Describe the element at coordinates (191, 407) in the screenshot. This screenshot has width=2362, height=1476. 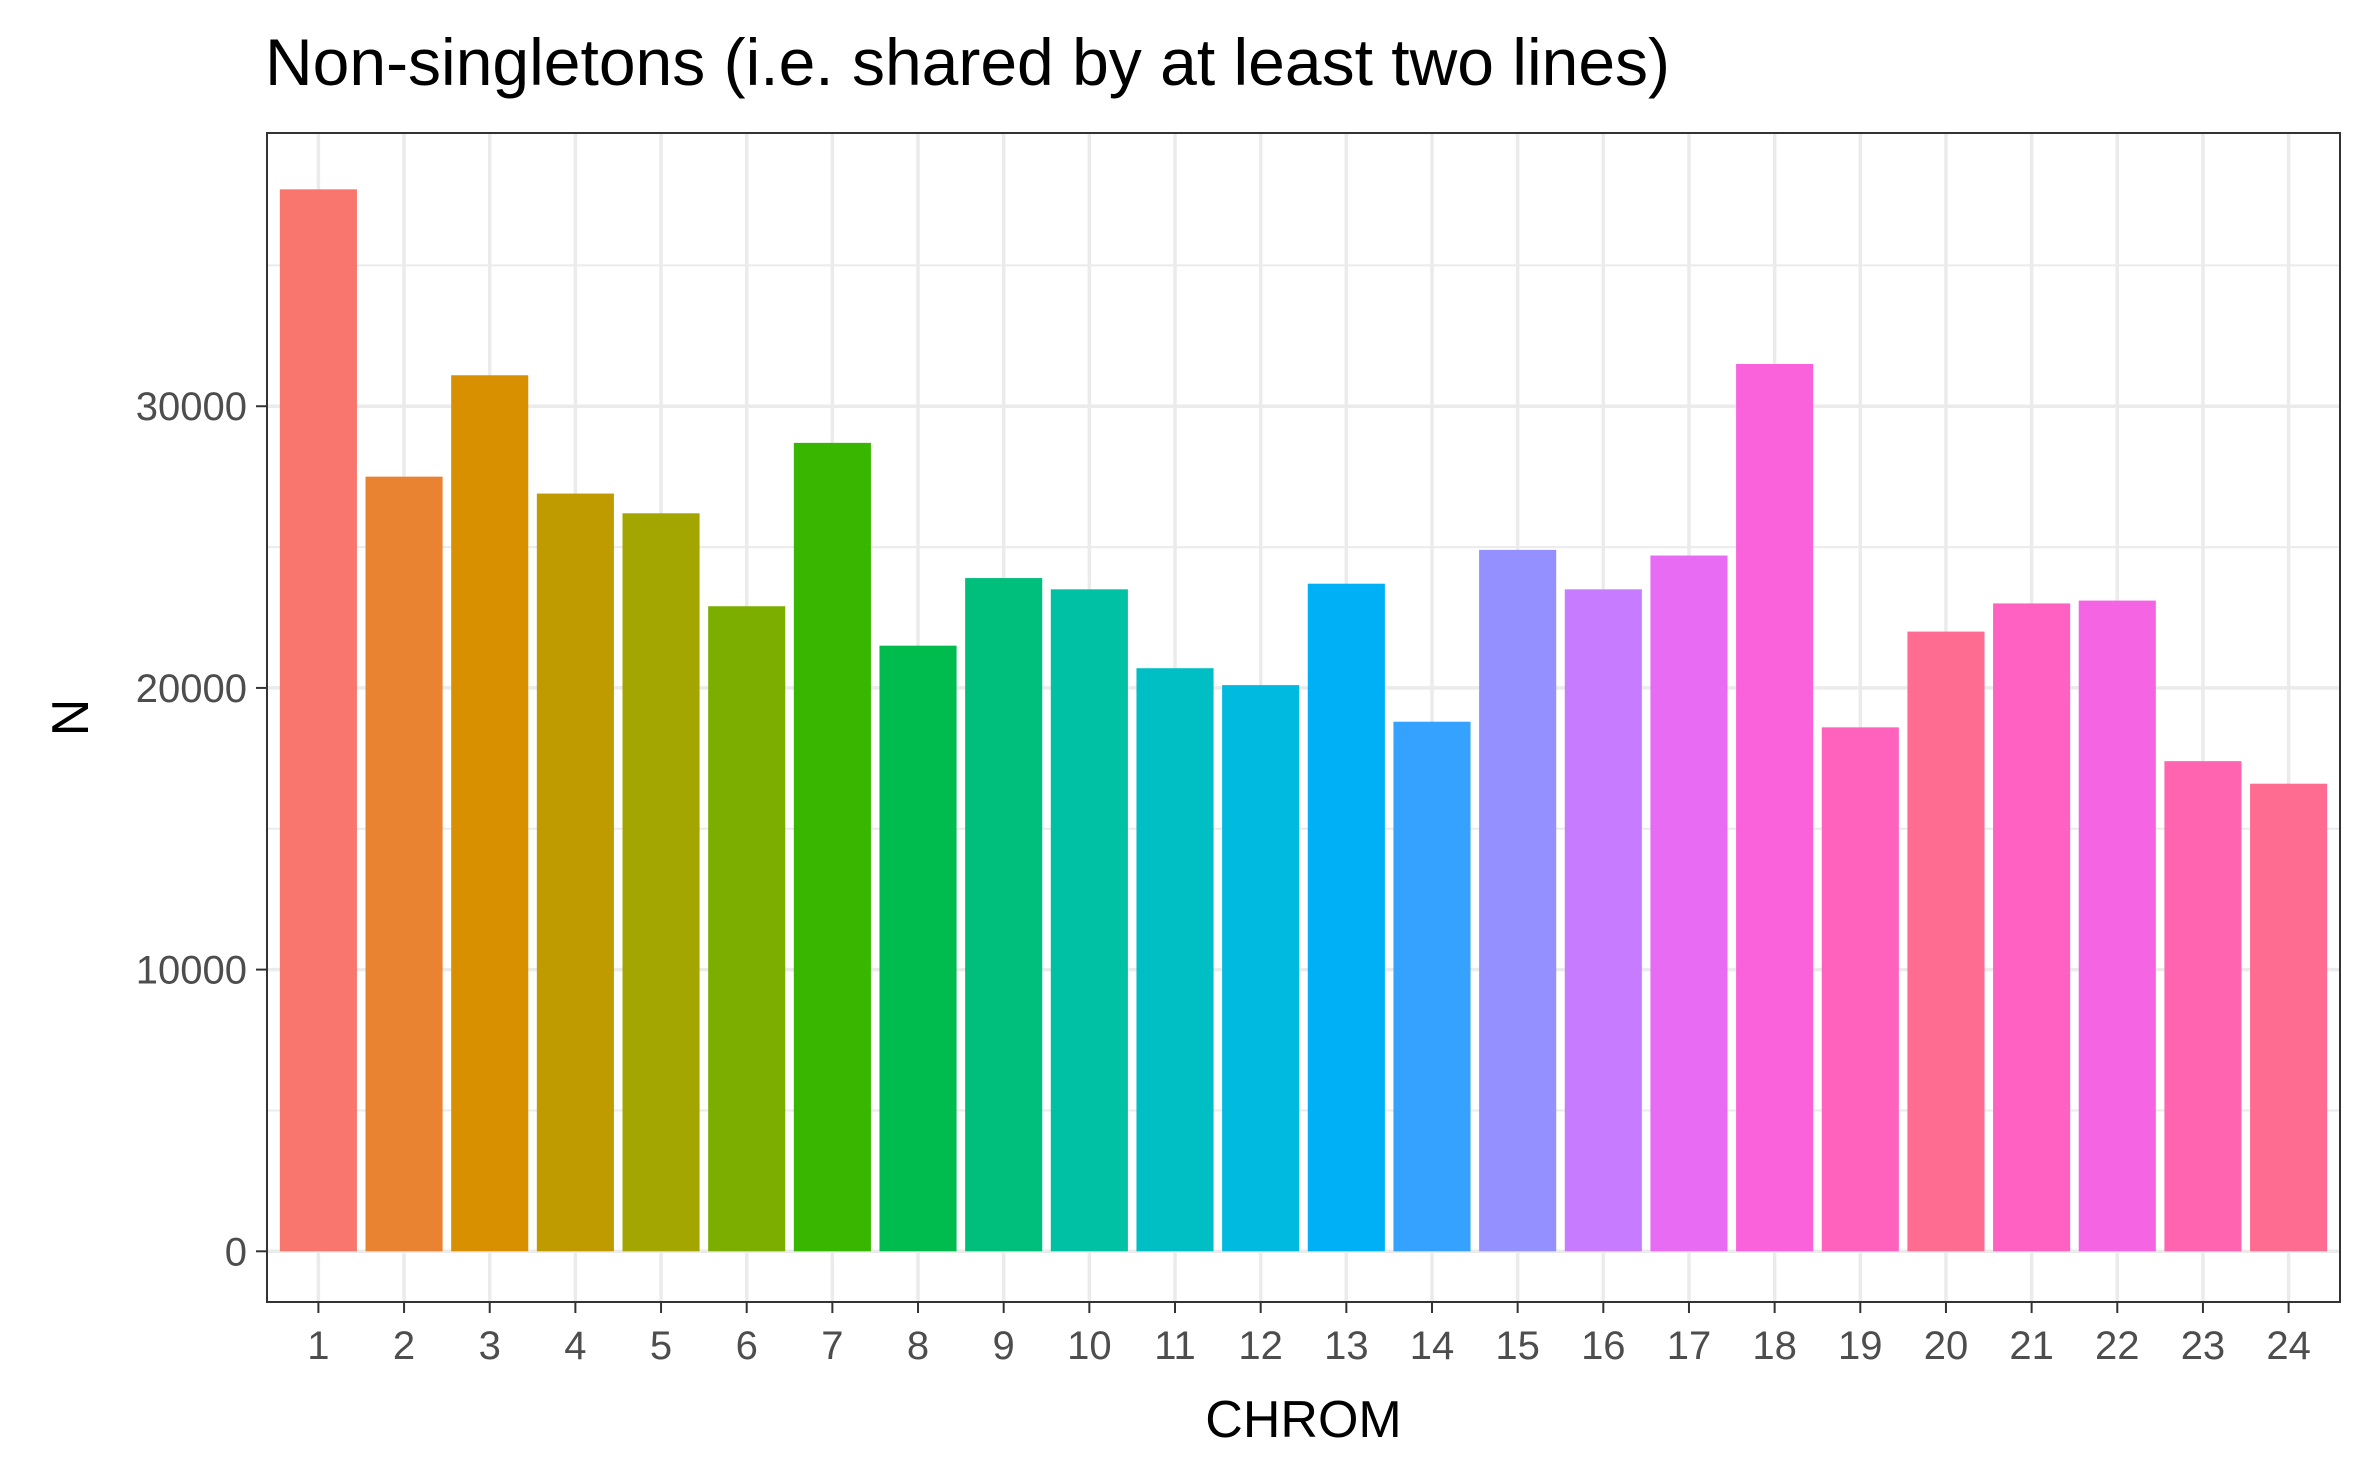
I see `y-tick-label: 30000` at that location.